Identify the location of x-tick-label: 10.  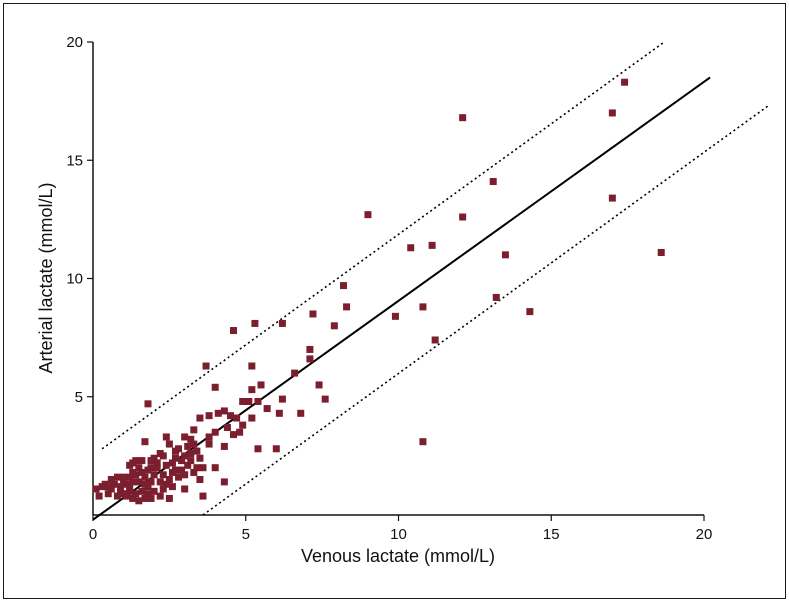
(398, 534).